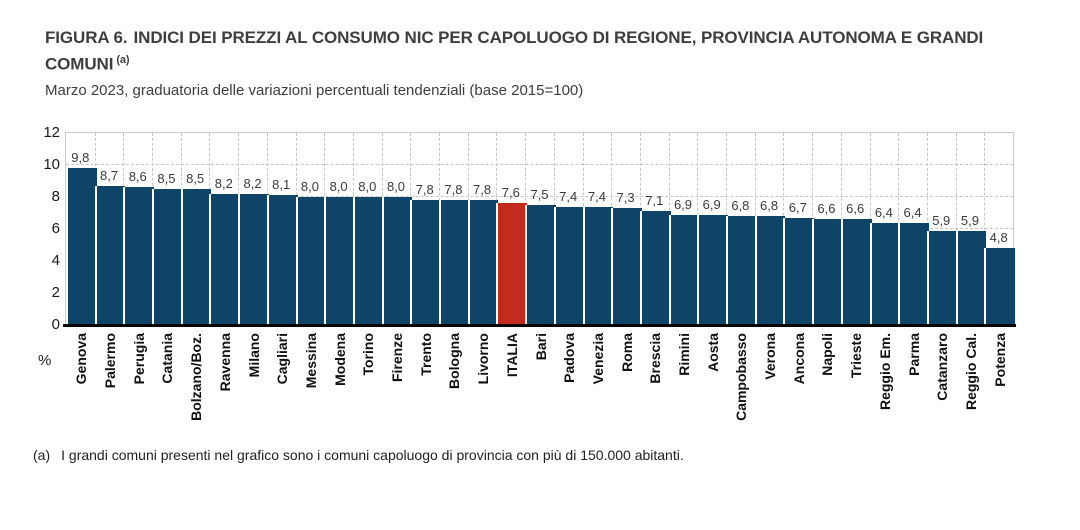 This screenshot has width=1080, height=530. I want to click on x-axis-label: Parma, so click(913, 354).